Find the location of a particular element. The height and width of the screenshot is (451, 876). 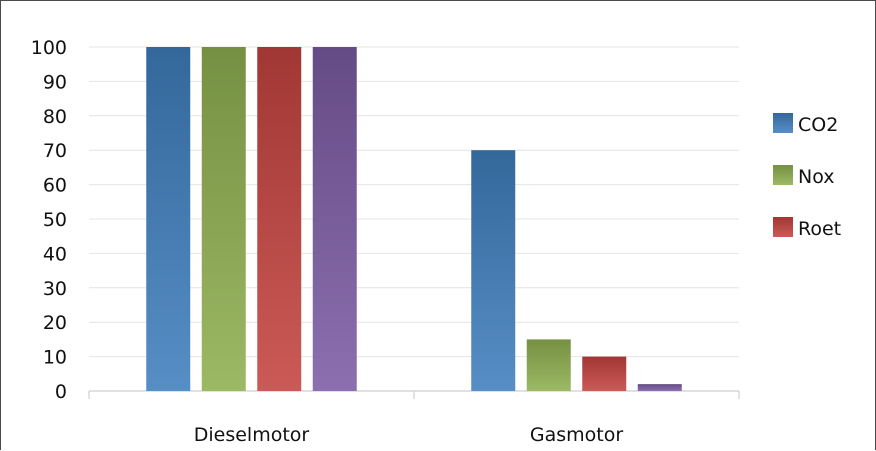

y-tick-label: 50 is located at coordinates (55, 220).